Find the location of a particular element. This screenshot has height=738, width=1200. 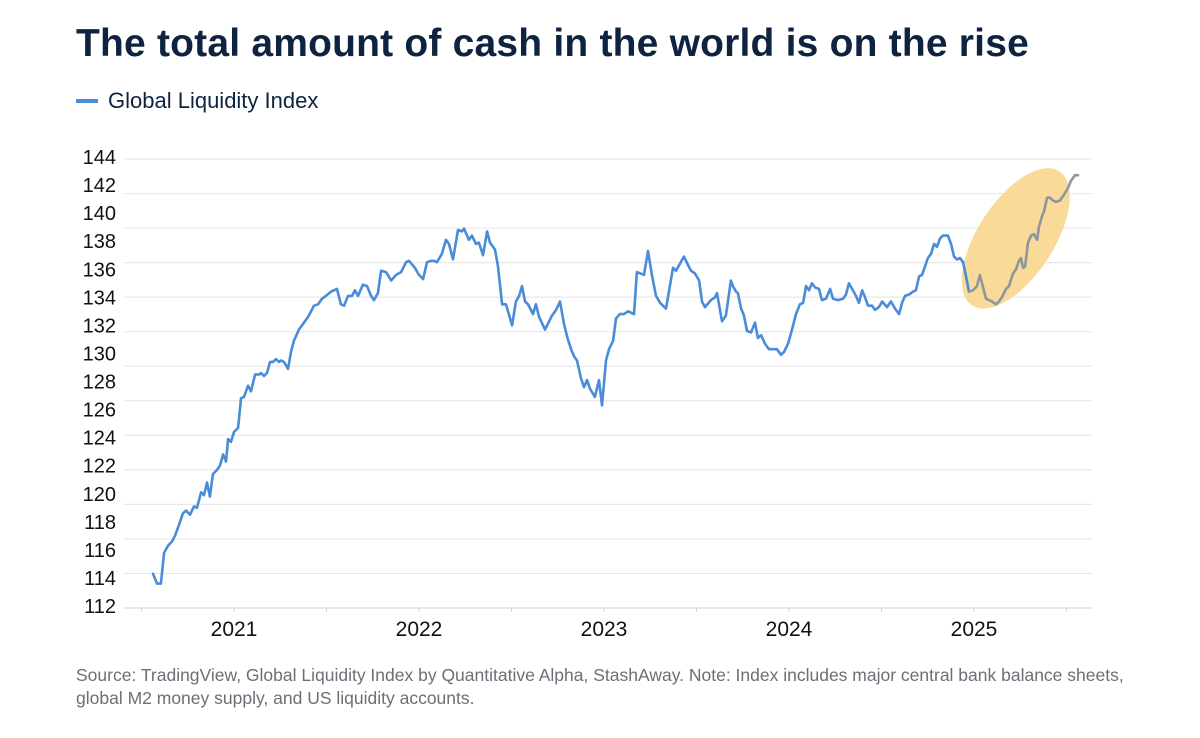

highlight-layer is located at coordinates (1015, 238).